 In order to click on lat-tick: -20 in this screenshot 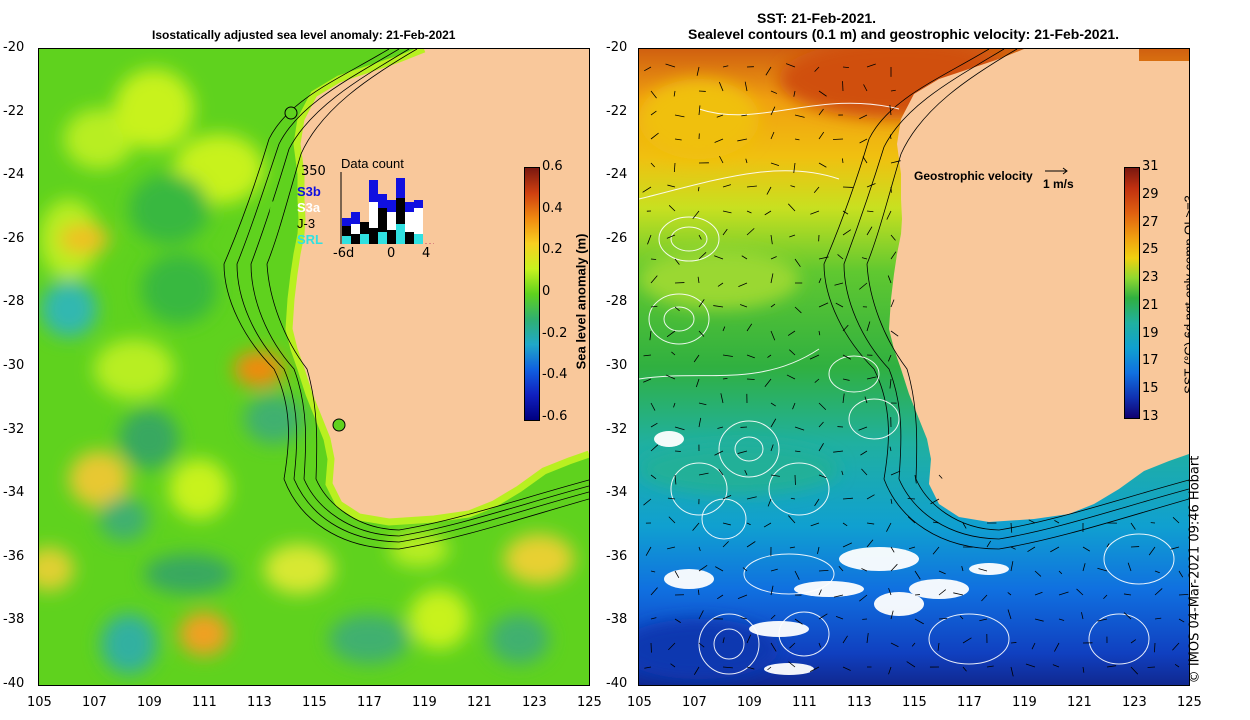, I will do `click(617, 47)`.